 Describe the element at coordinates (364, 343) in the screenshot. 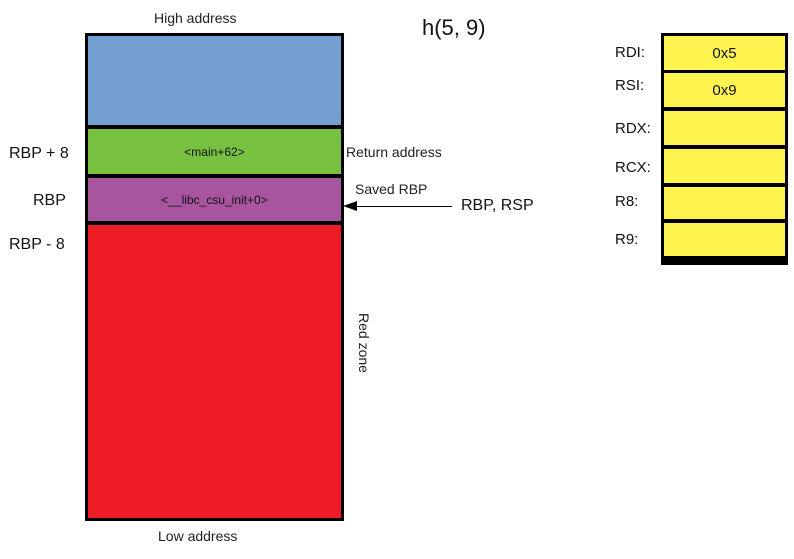

I see `red-zone-label: Red zone` at that location.